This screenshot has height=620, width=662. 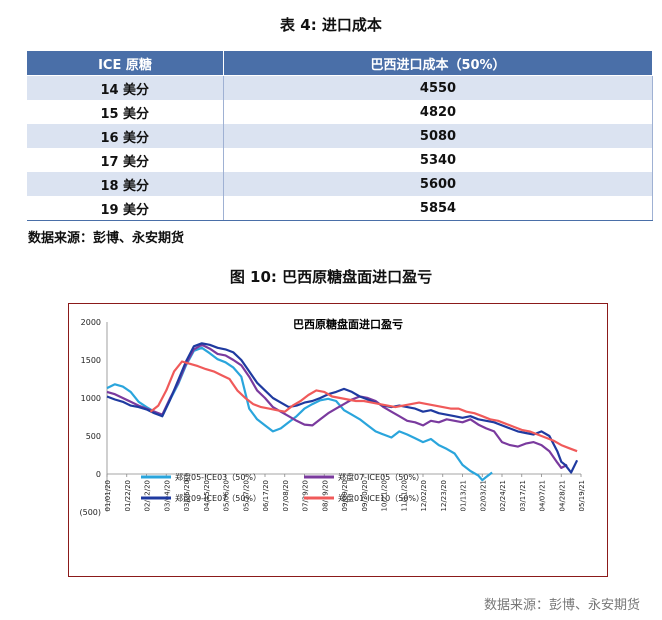 I want to click on row-price-cell: 18 美分, so click(x=125, y=184).